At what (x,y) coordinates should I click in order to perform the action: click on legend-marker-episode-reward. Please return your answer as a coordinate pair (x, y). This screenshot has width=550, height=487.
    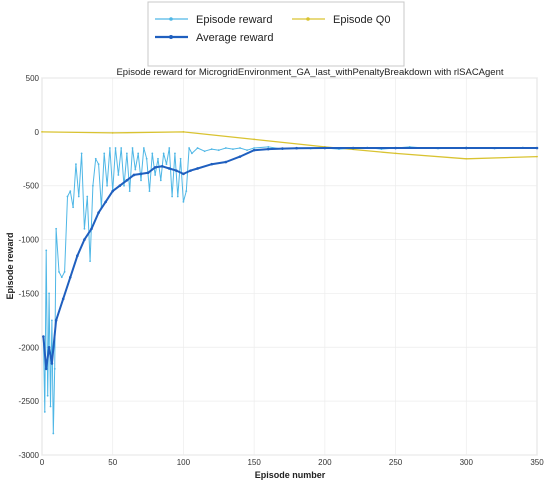
    Looking at the image, I should click on (171, 19).